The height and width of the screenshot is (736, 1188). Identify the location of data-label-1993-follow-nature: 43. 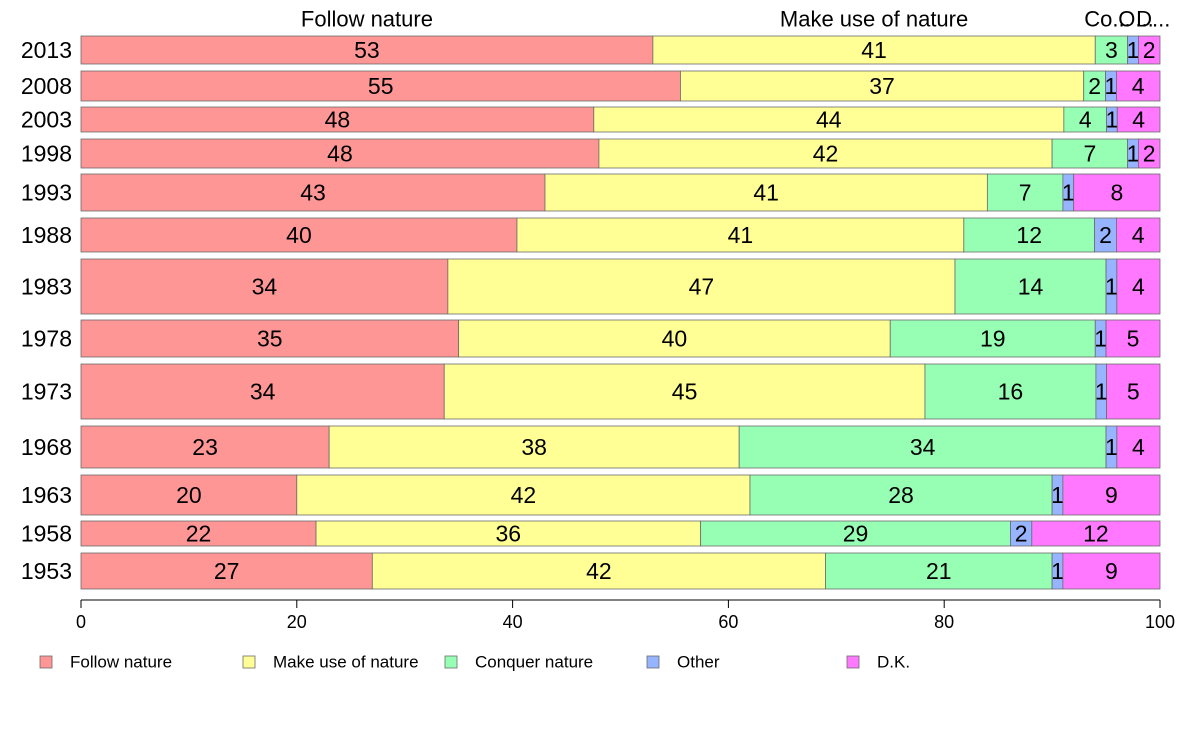
(313, 193).